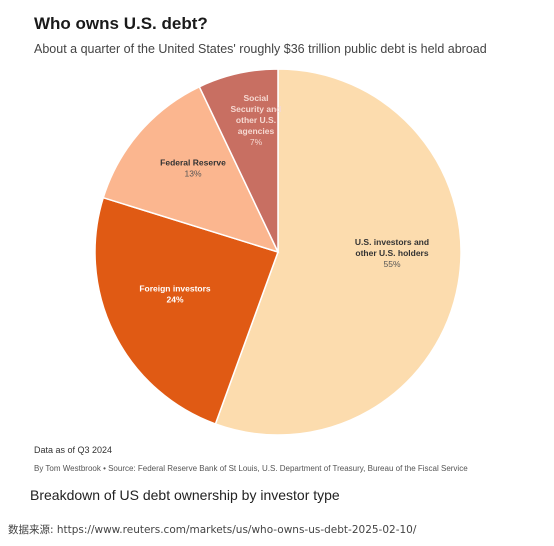 This screenshot has height=546, width=554. Describe the element at coordinates (255, 98) in the screenshot. I see `slice-label: Social` at that location.